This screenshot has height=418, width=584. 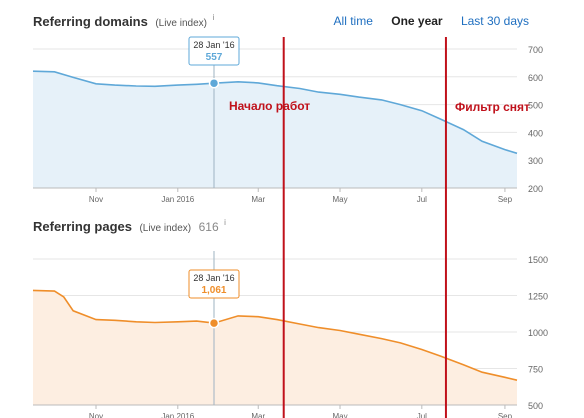 I want to click on tab-last-30-days: Last 30 days, so click(x=494, y=21).